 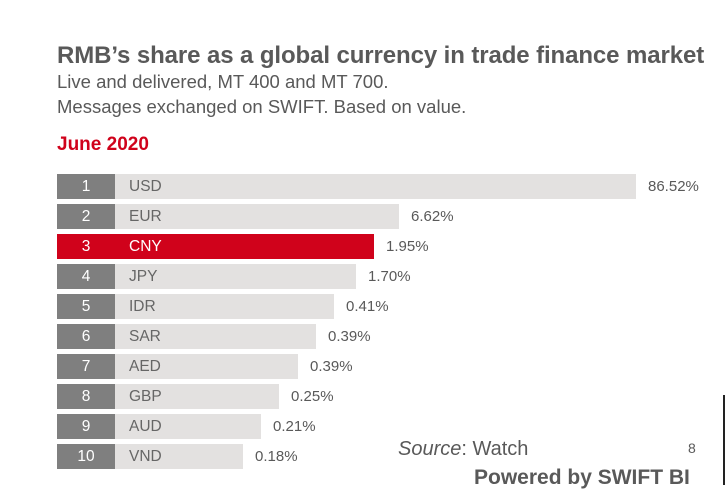 I want to click on currency-label: USD, so click(x=145, y=186).